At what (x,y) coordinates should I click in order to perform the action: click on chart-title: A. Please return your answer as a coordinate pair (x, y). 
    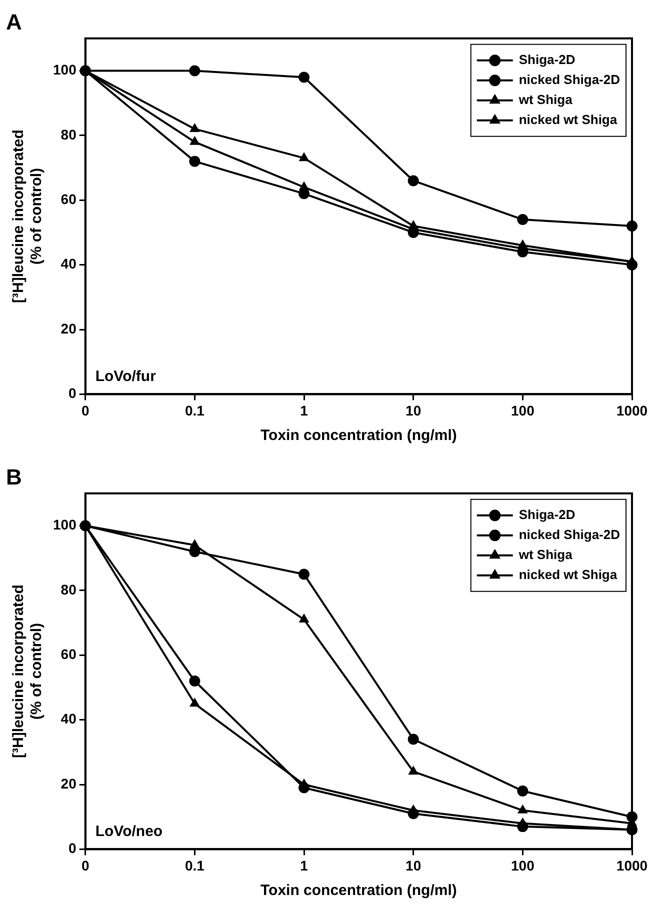
    Looking at the image, I should click on (14, 21).